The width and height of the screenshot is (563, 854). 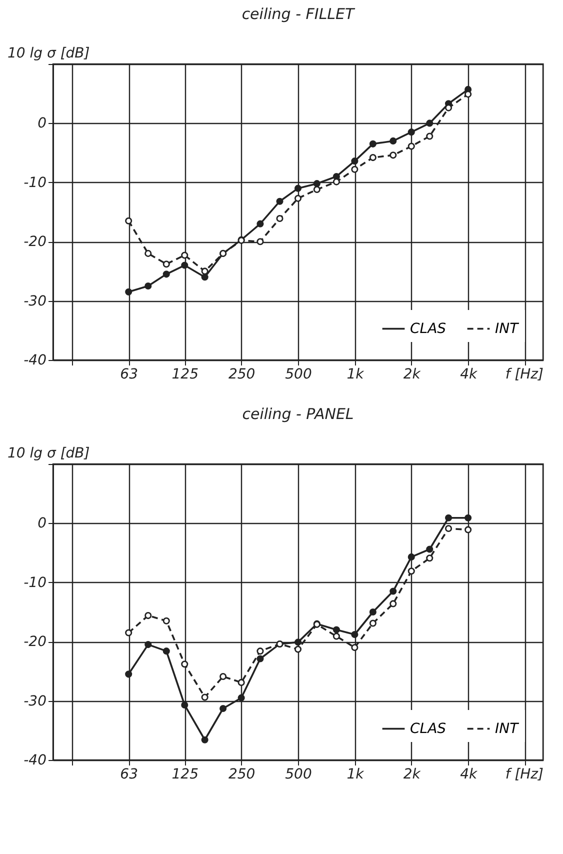 What do you see at coordinates (299, 14) in the screenshot?
I see `chart-title: ceiling - FILLET` at bounding box center [299, 14].